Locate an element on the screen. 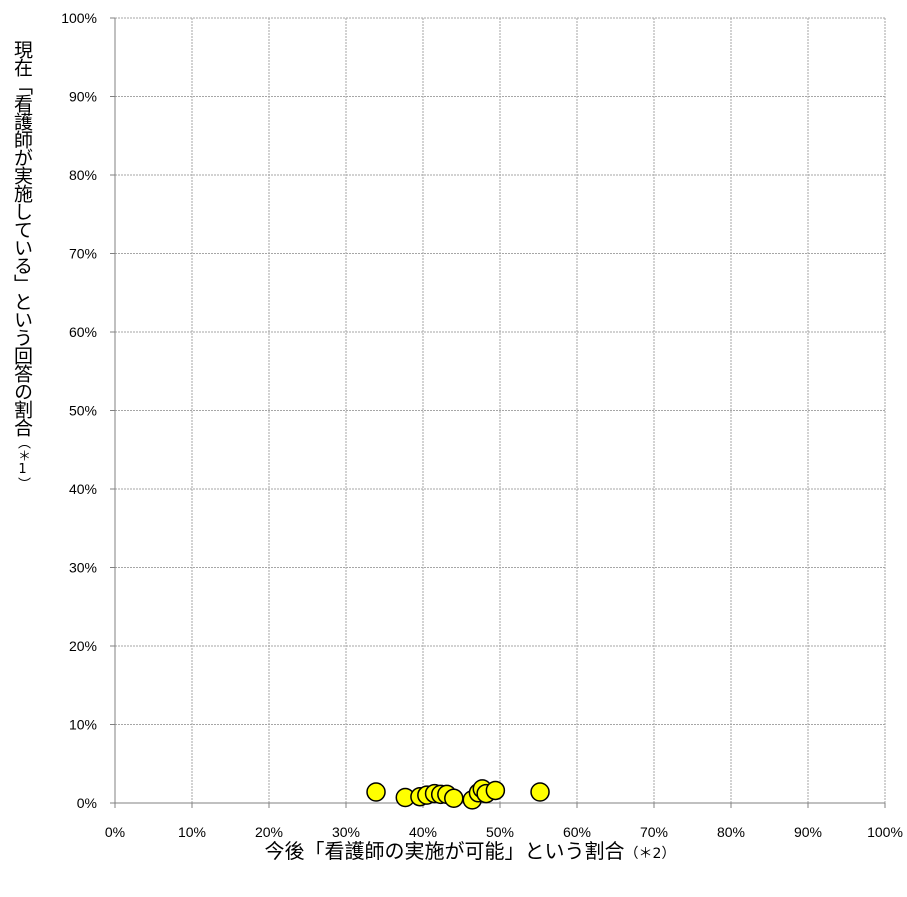 The height and width of the screenshot is (897, 907). y-tick-label: 40% is located at coordinates (83, 489).